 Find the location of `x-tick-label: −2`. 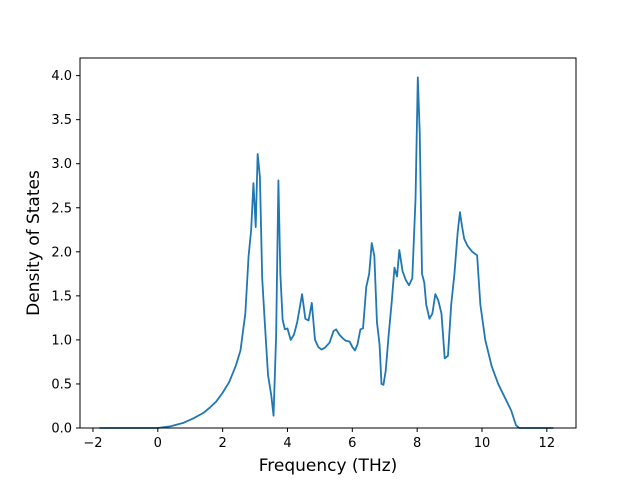

x-tick-label: −2 is located at coordinates (92, 443).